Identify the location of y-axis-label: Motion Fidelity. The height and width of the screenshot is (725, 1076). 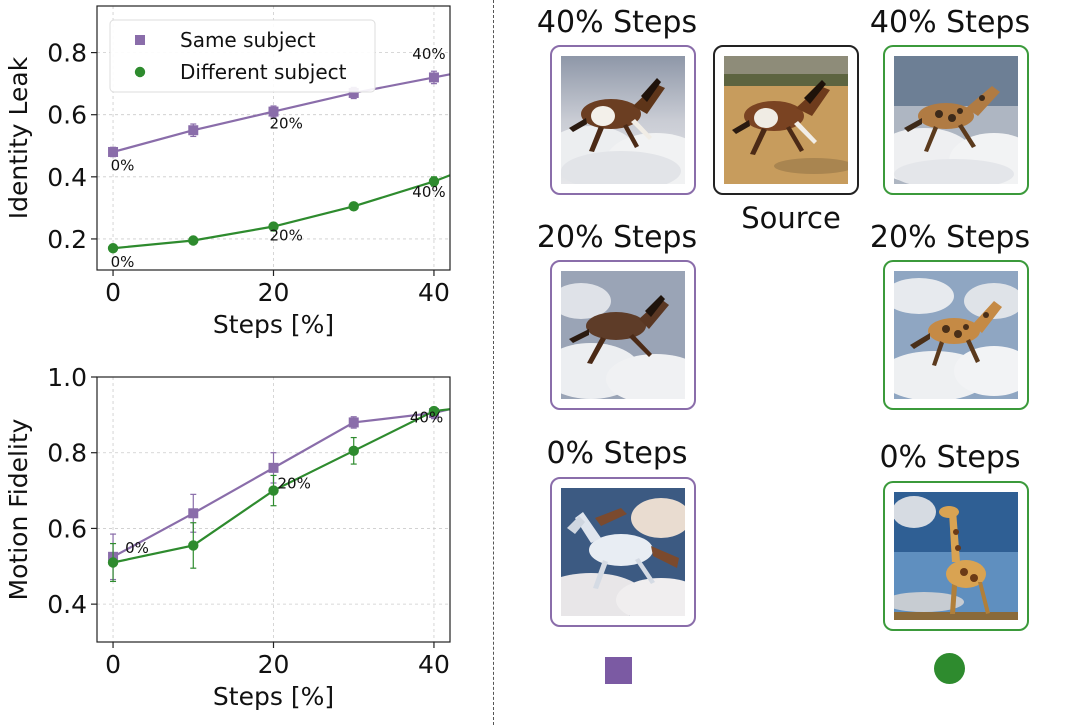
(18, 509).